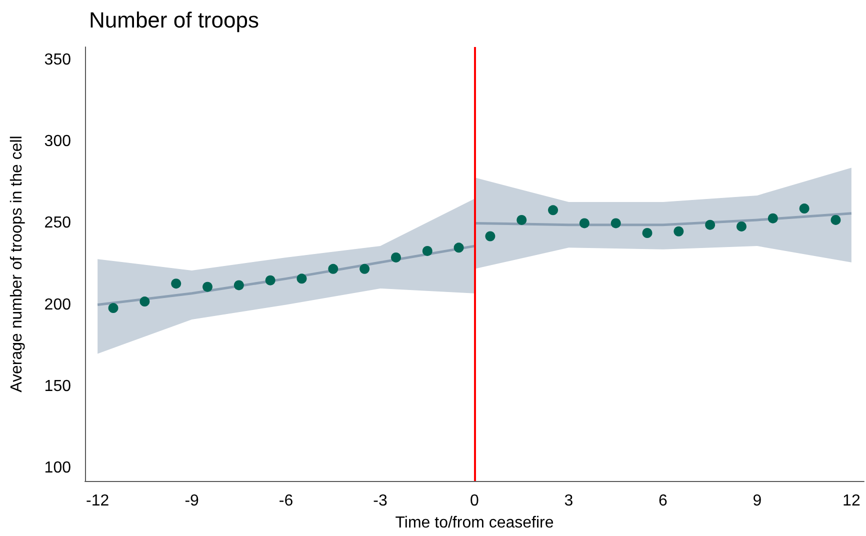 This screenshot has width=866, height=536. I want to click on x-tick-label: -3, so click(380, 501).